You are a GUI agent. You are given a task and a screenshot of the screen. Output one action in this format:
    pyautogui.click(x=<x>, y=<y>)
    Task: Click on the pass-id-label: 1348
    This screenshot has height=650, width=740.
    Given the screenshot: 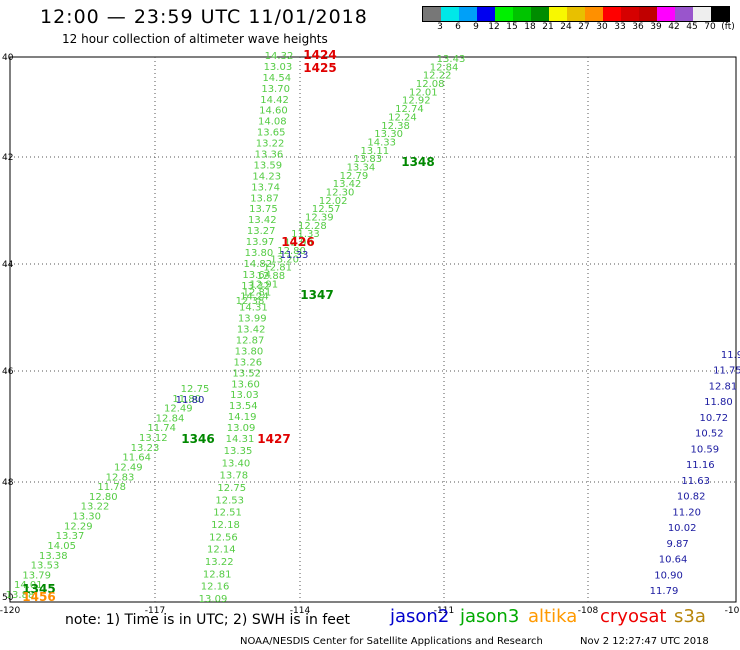 What is the action you would take?
    pyautogui.click(x=417, y=162)
    